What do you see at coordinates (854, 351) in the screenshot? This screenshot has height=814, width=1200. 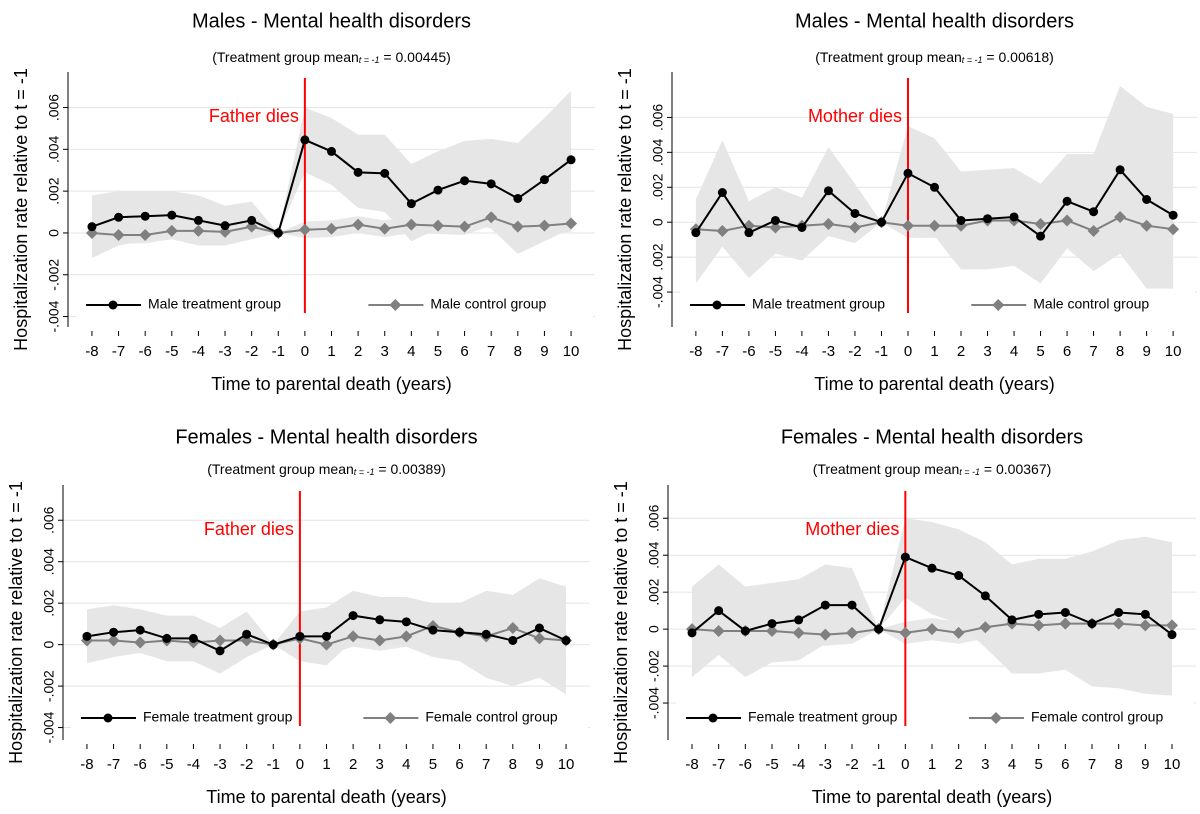 I see `x-tick-label: -2` at bounding box center [854, 351].